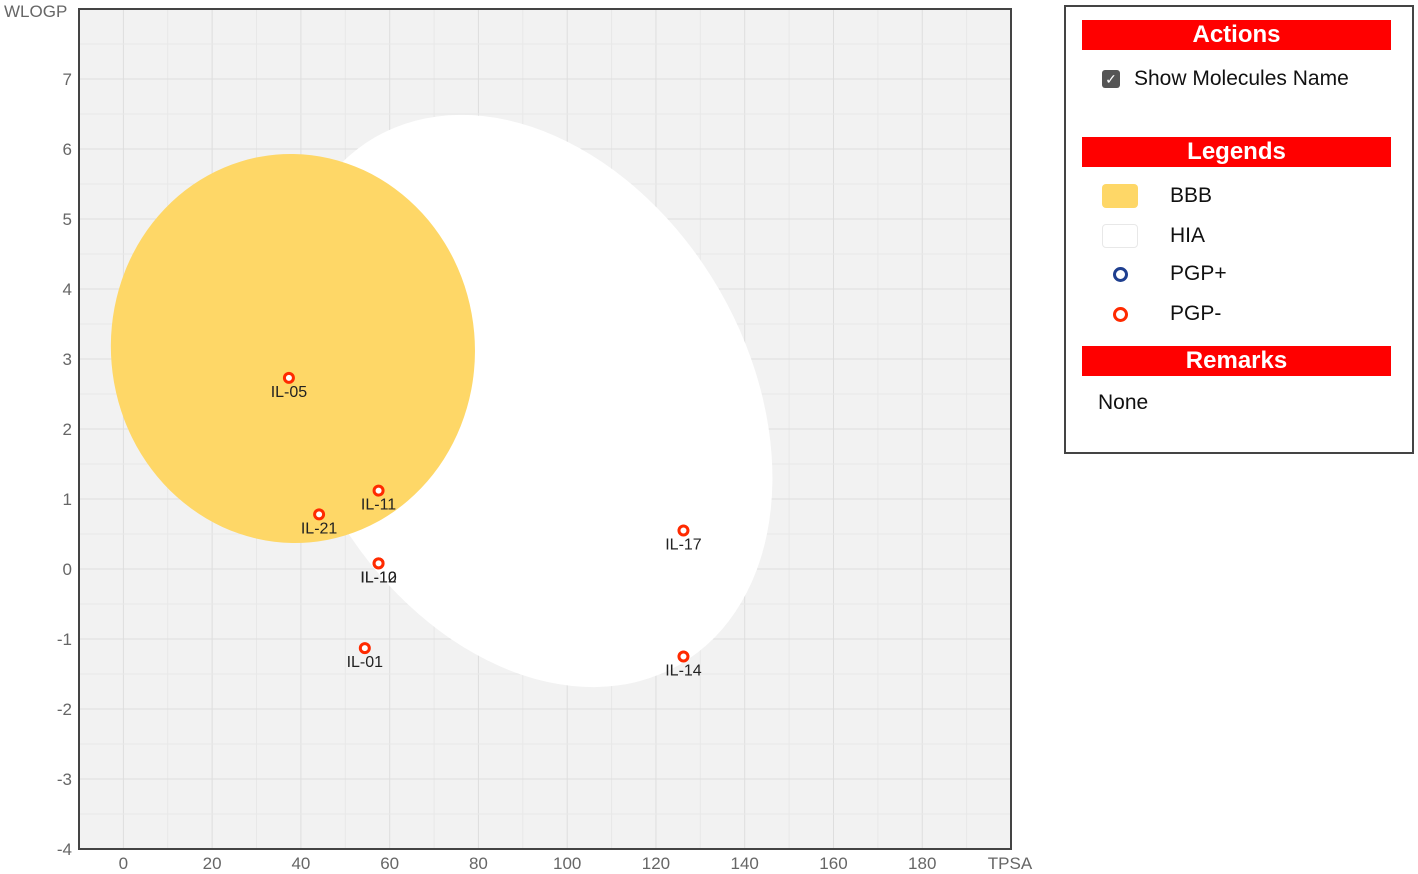  Describe the element at coordinates (528, 863) in the screenshot. I see `x-tick-labels: 0 20 40 60 80 100 120 140 160 180` at that location.